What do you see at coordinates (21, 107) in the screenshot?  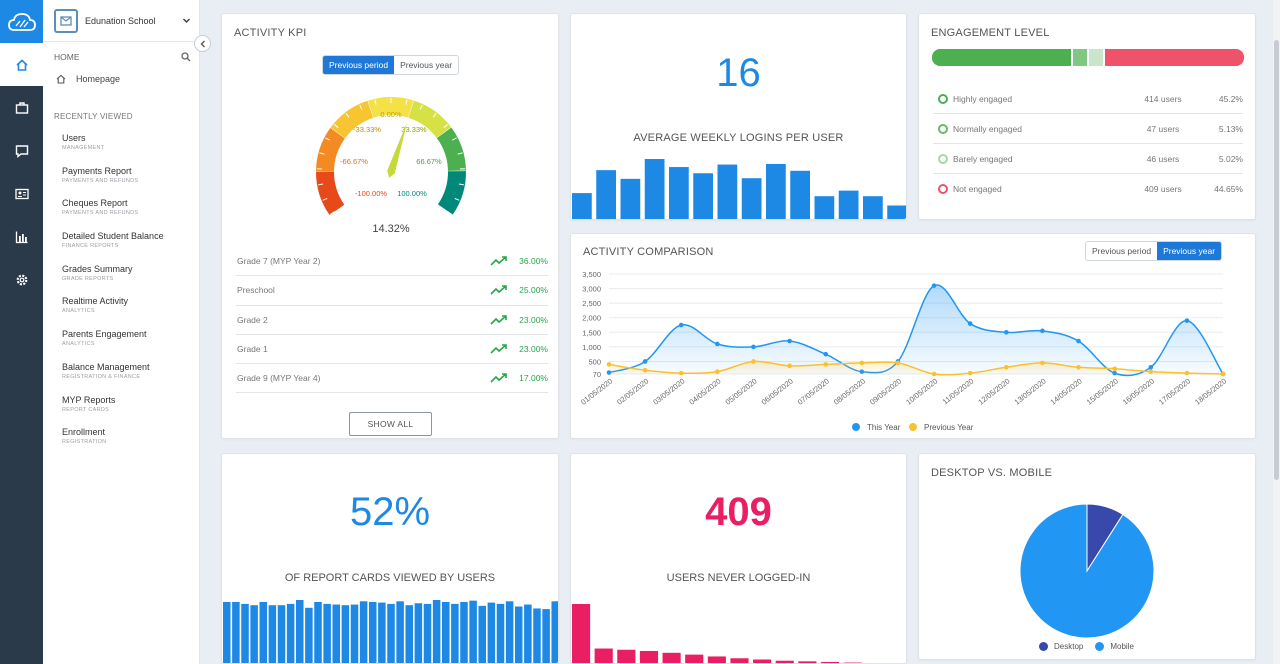 I see `nav-briefcase` at bounding box center [21, 107].